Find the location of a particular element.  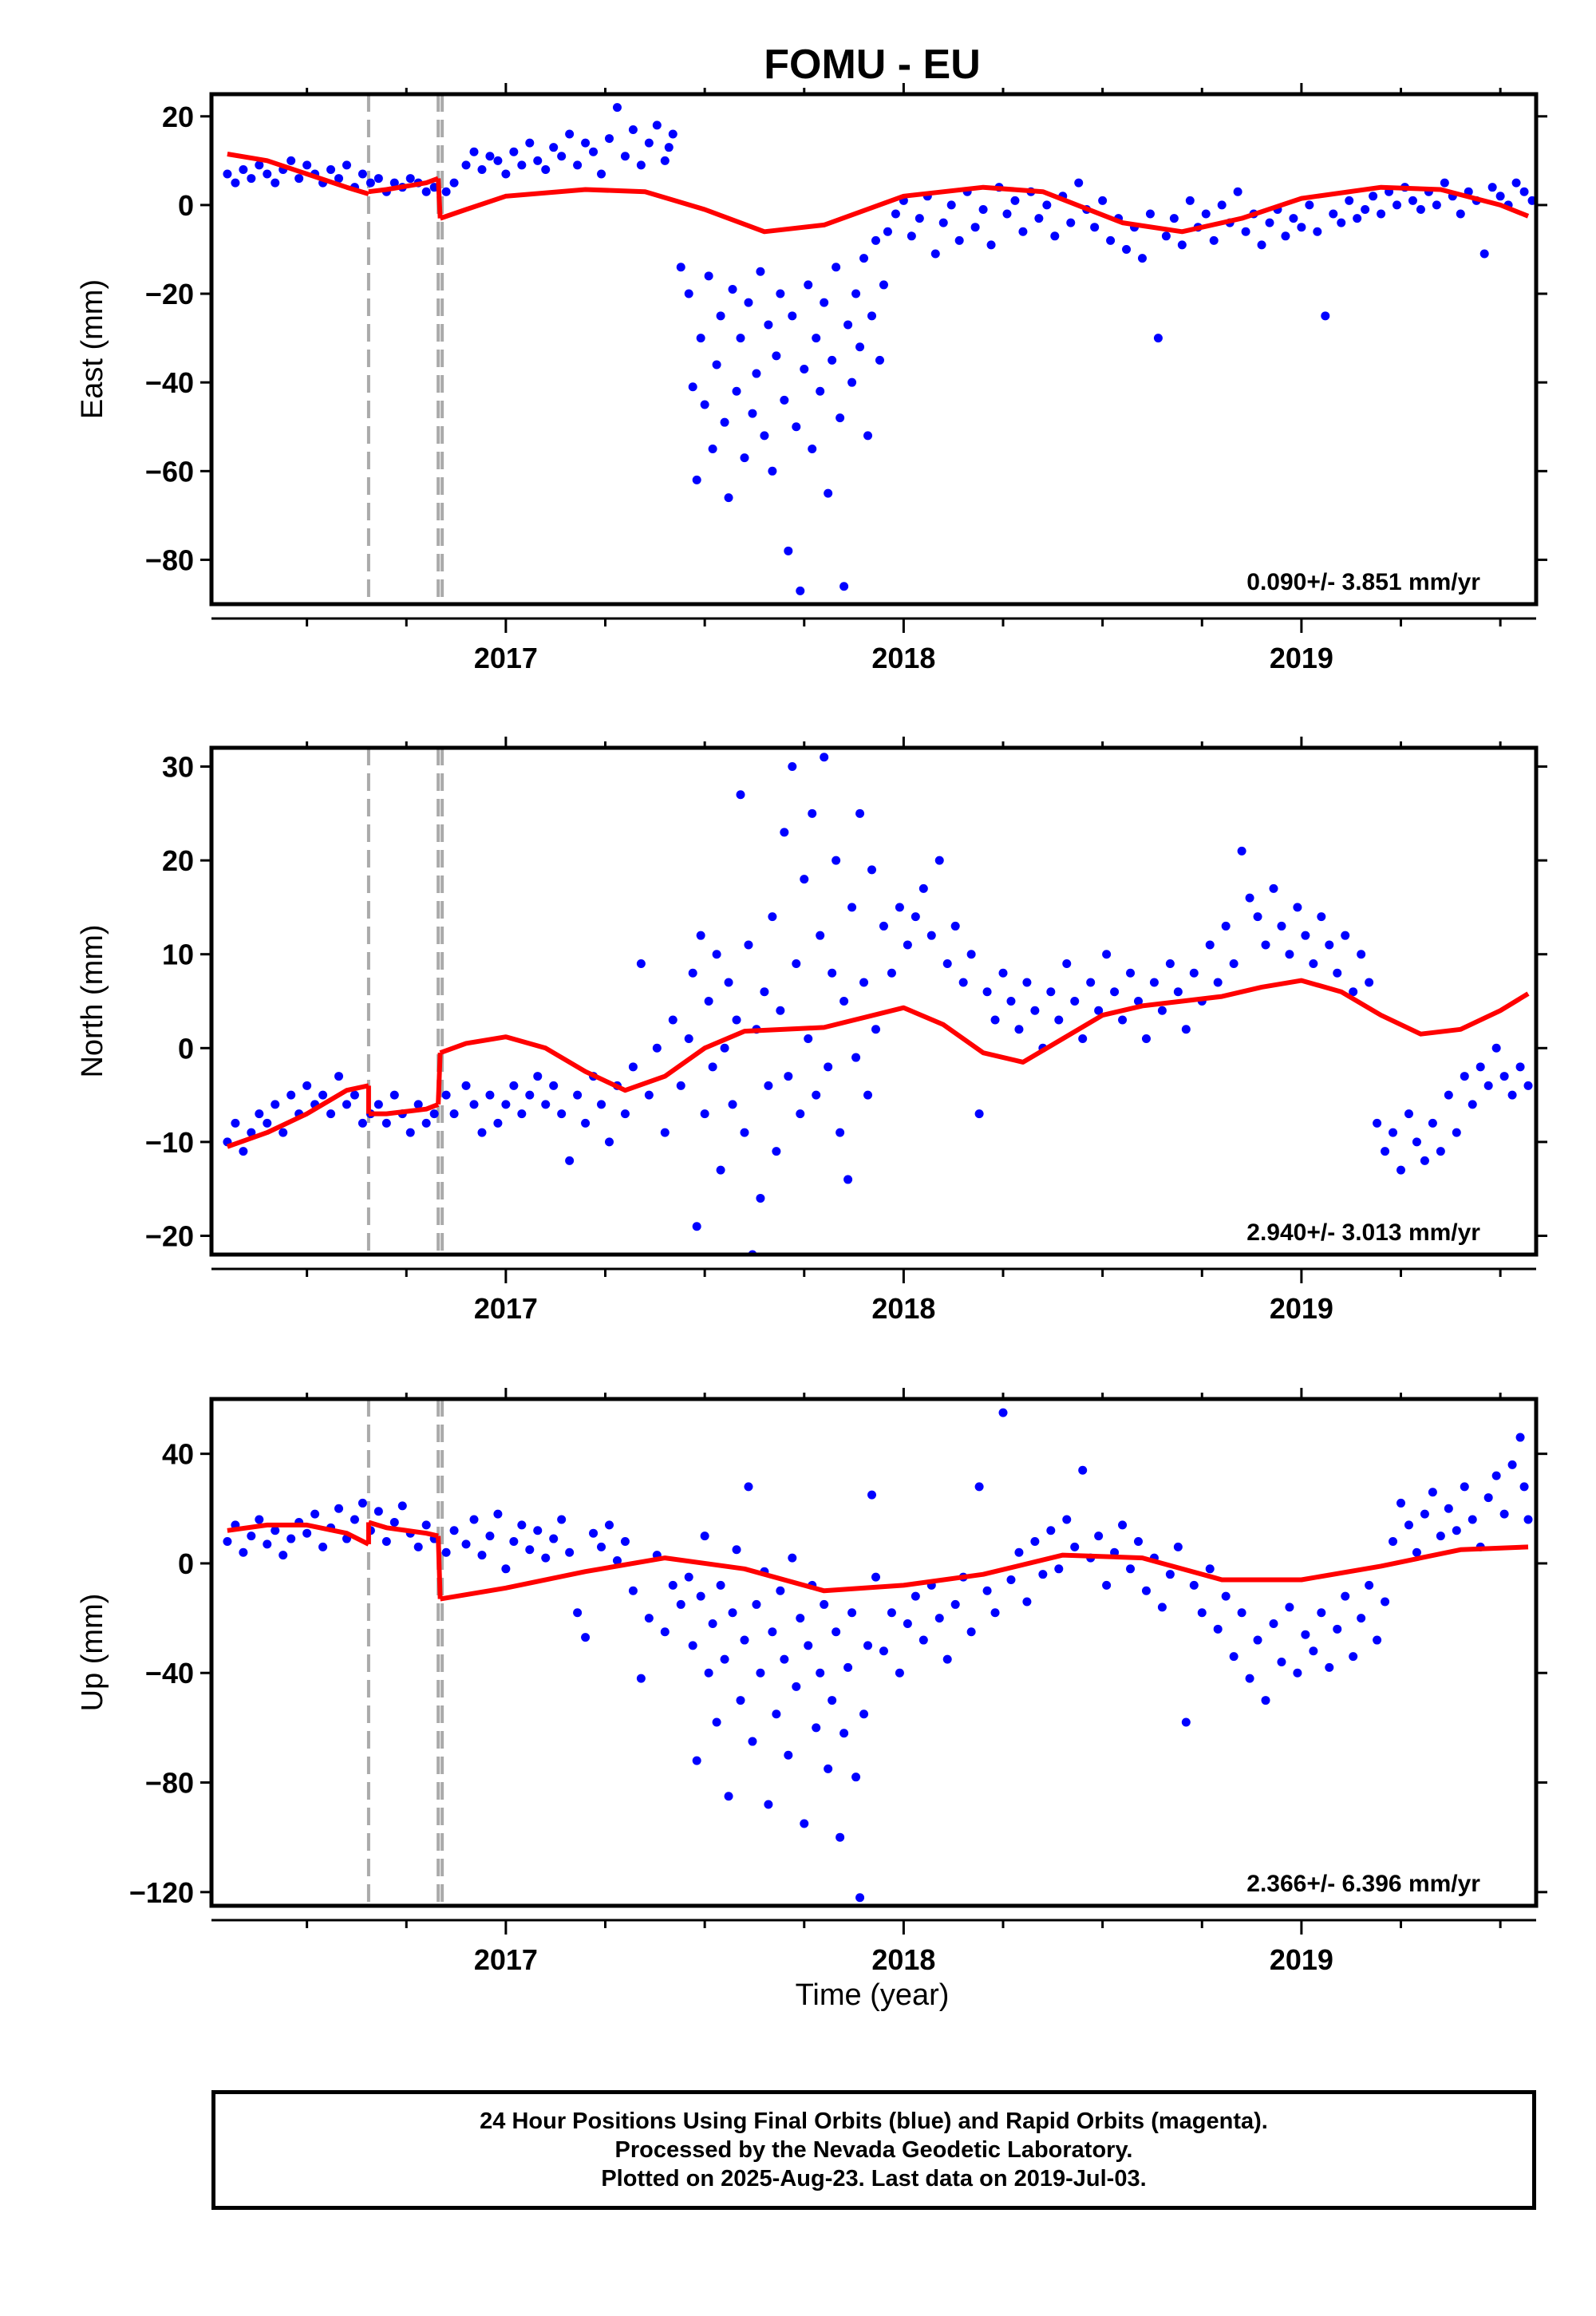

y-tick-label: −40 is located at coordinates (169, 1673).